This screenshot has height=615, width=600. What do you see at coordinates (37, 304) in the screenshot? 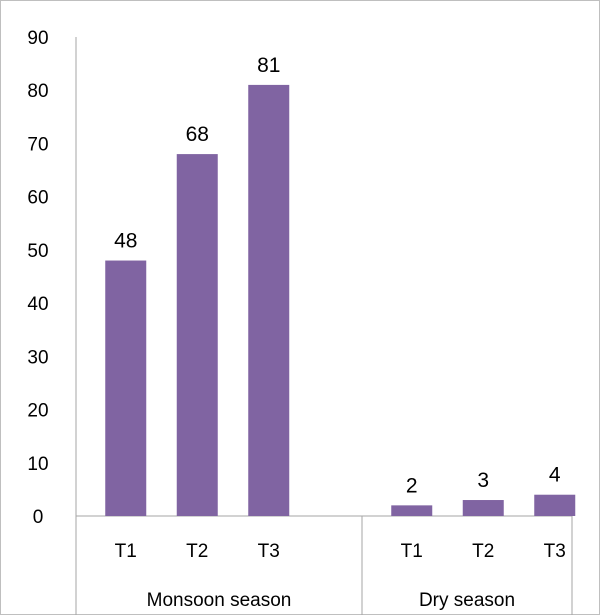
I see `y-tick-label: 40` at bounding box center [37, 304].